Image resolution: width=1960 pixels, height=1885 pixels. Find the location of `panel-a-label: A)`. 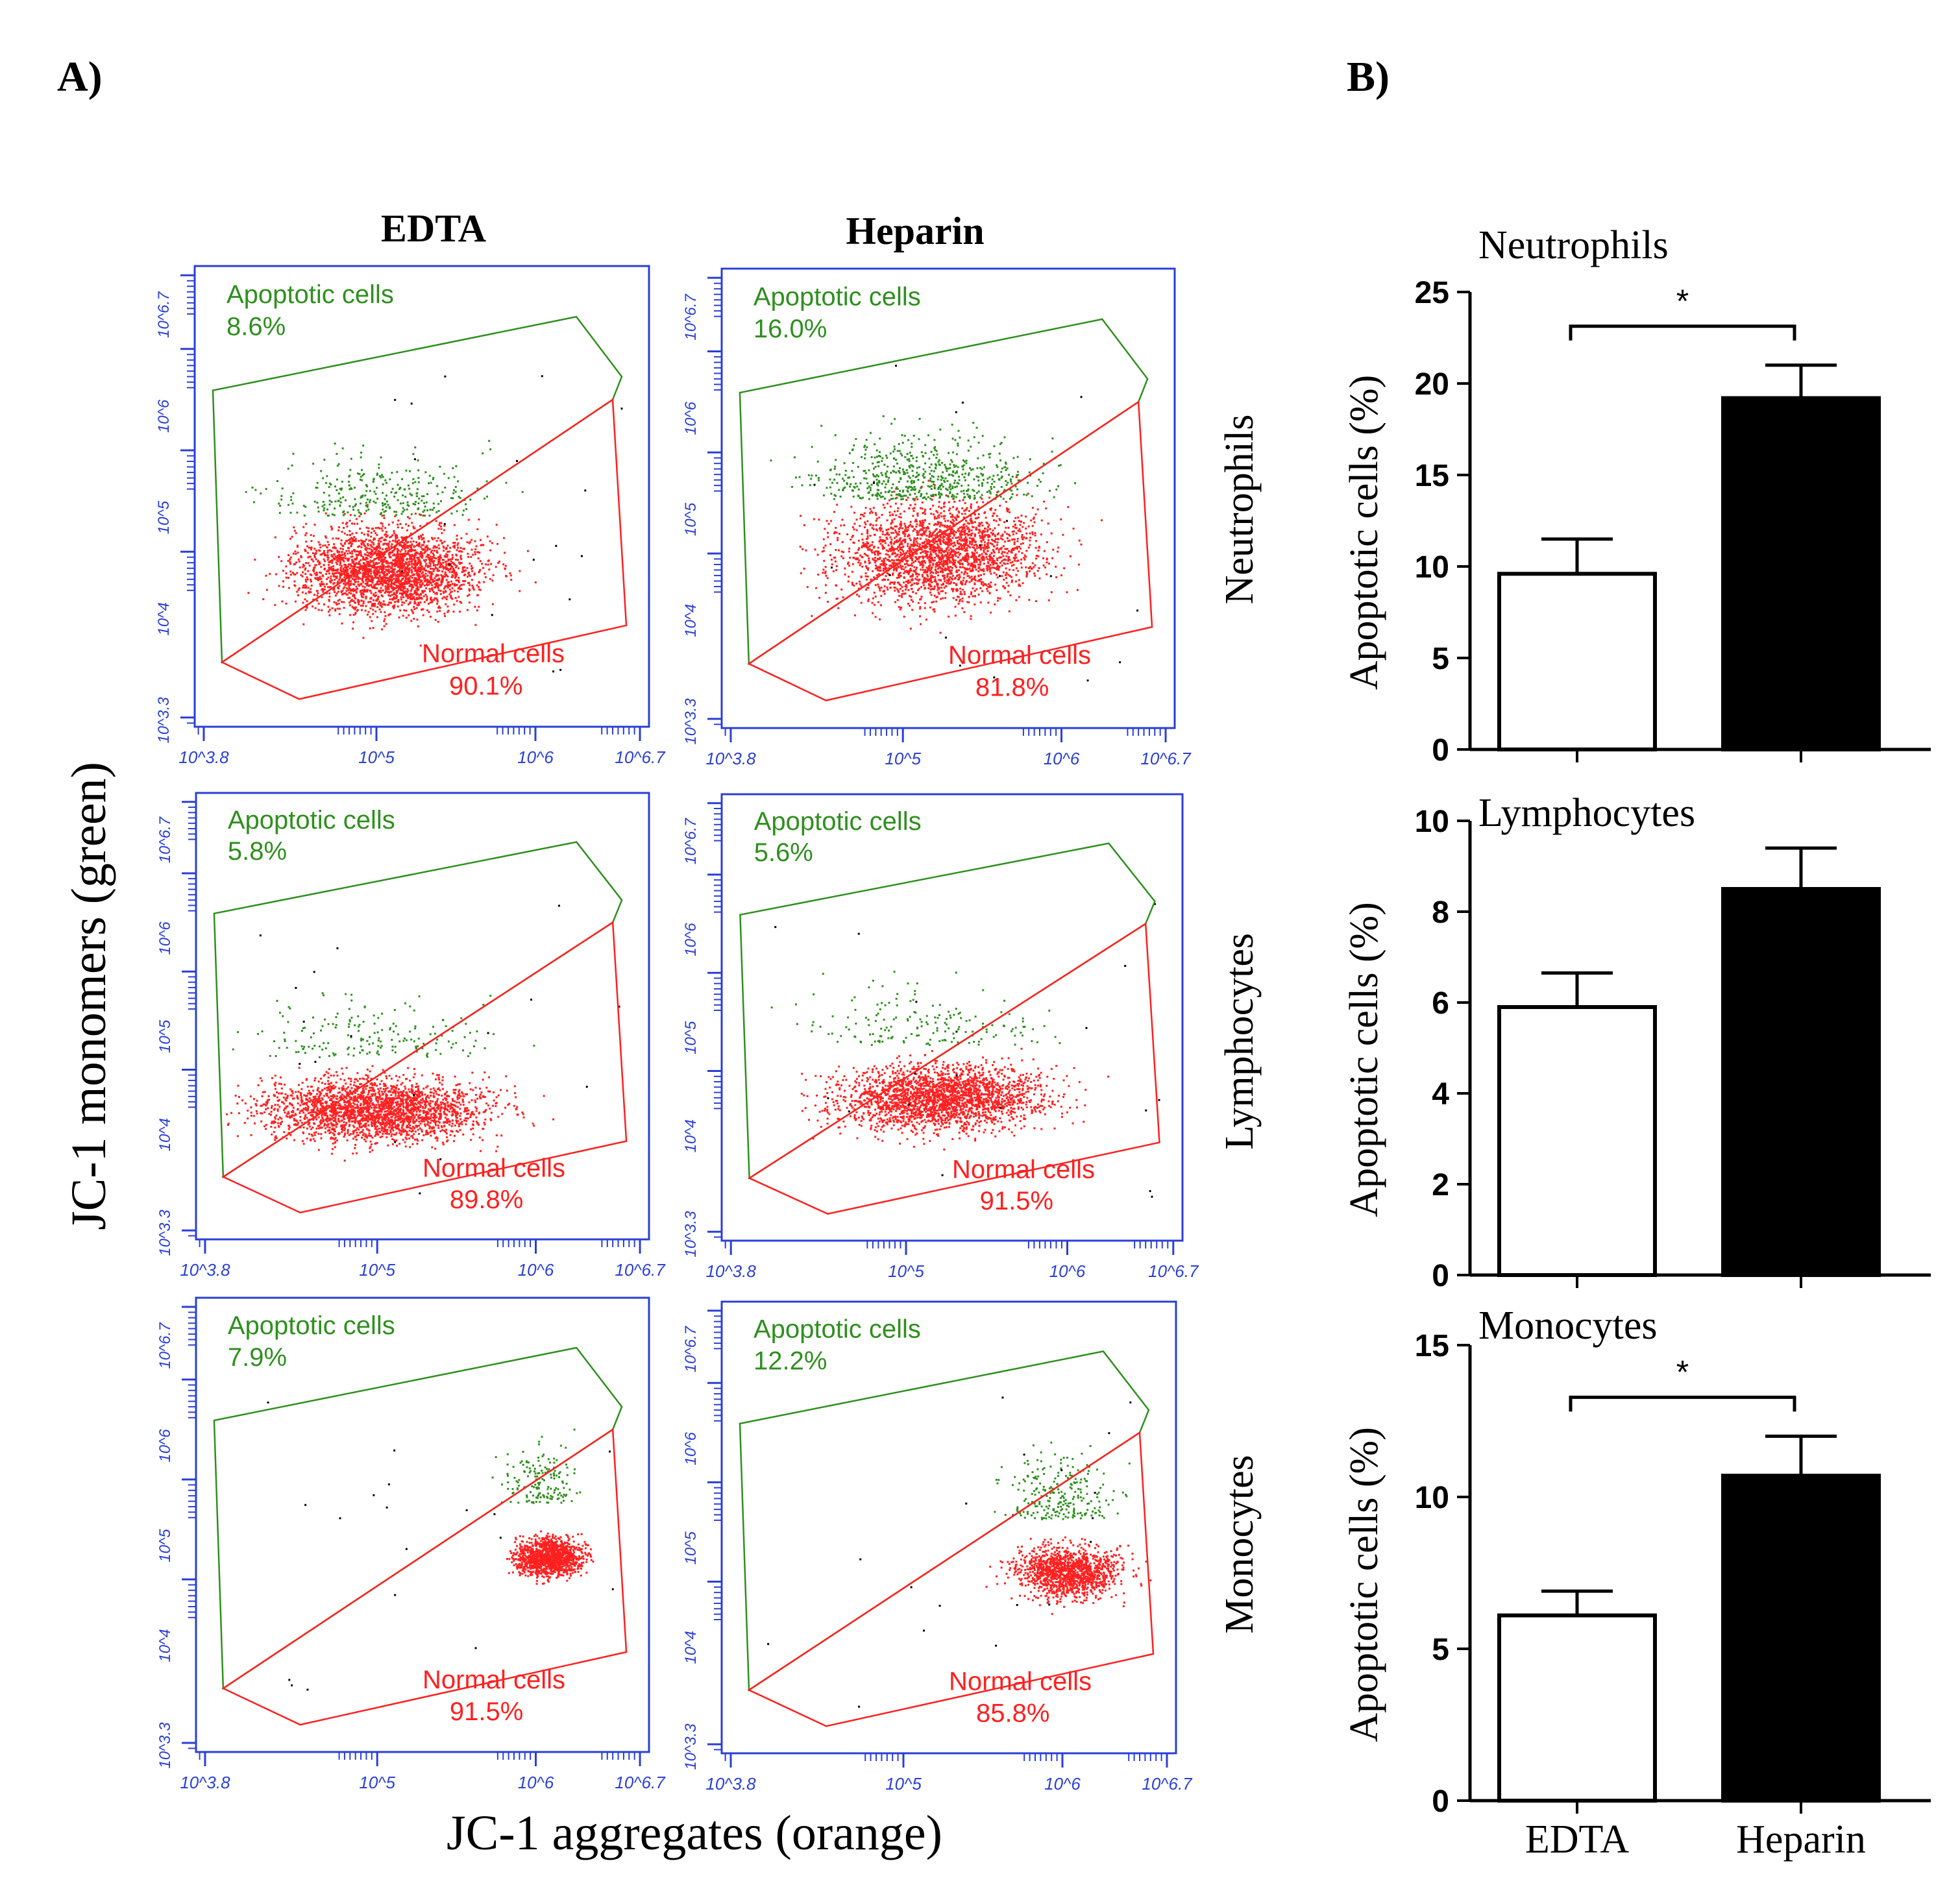

panel-a-label: A) is located at coordinates (80, 77).